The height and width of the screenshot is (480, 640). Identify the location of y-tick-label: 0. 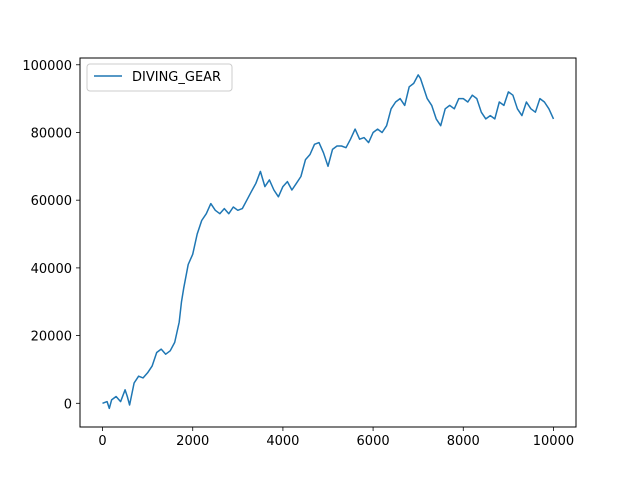
(68, 404).